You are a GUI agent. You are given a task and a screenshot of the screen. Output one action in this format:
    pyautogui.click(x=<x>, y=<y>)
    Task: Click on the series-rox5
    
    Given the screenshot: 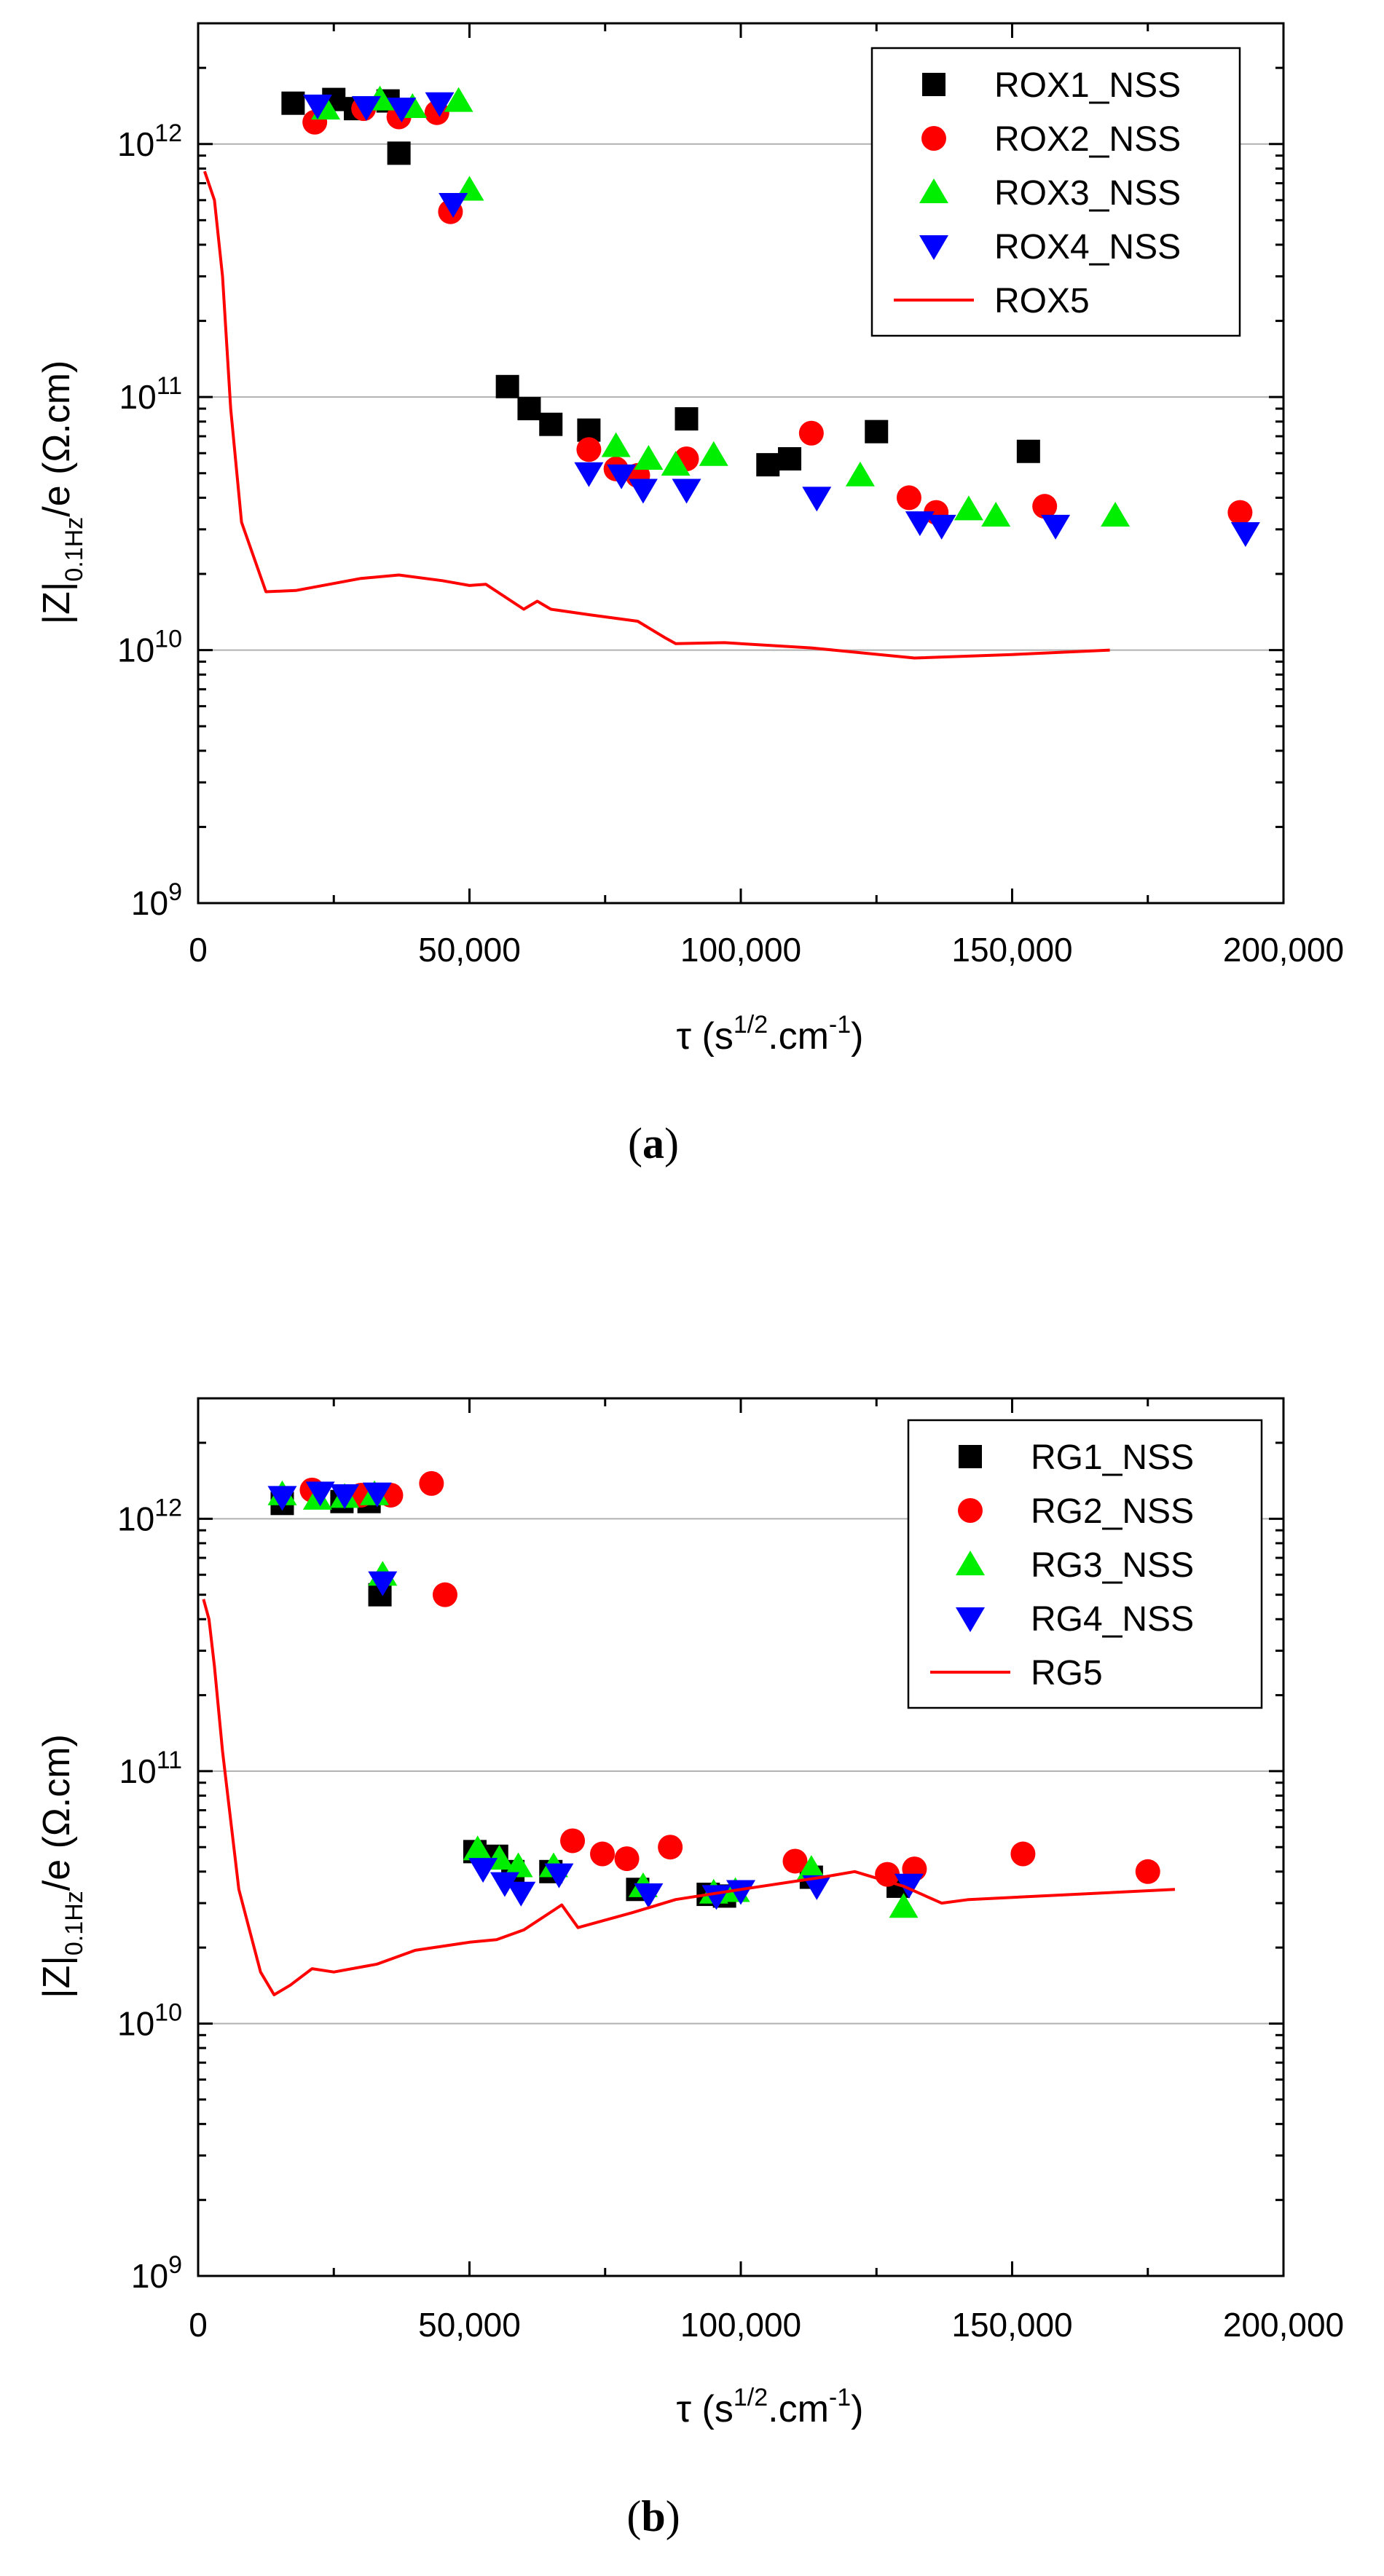 What is the action you would take?
    pyautogui.click(x=656, y=415)
    